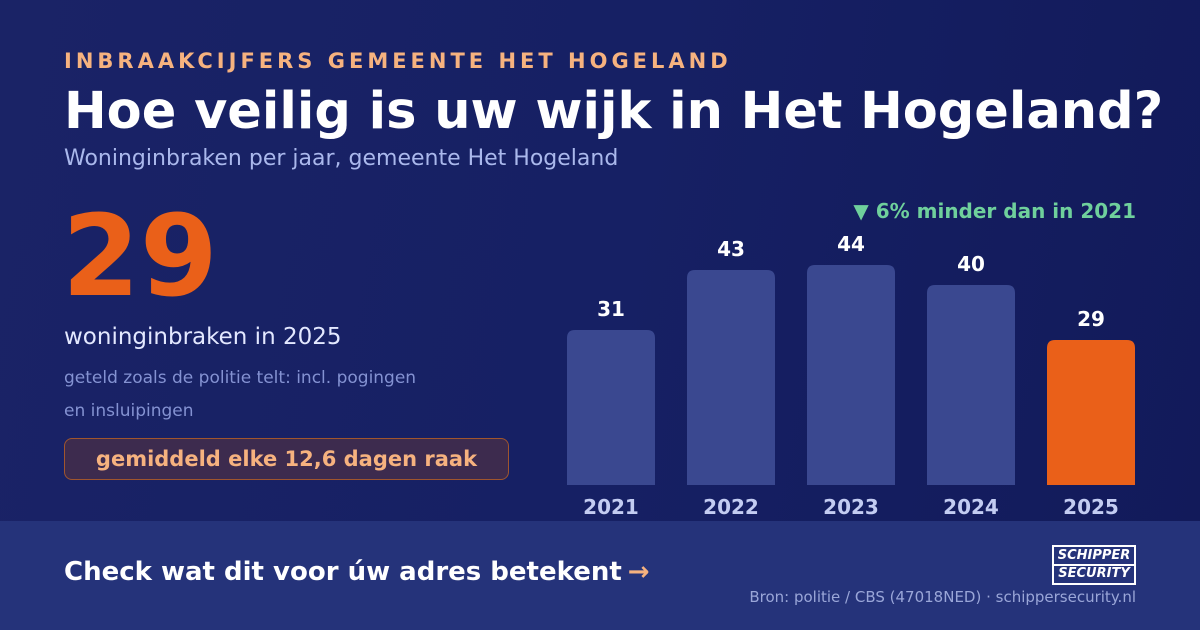  I want to click on tick-label-2021: 2021, so click(611, 507).